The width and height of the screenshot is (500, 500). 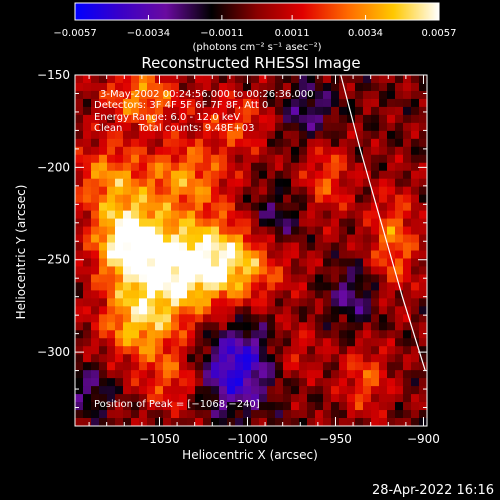 What do you see at coordinates (255, 27) in the screenshot?
I see `colorbar-ticks: −0.0057 −0.0034 −0.0011 0.0011 0.0034 0.0057` at bounding box center [255, 27].